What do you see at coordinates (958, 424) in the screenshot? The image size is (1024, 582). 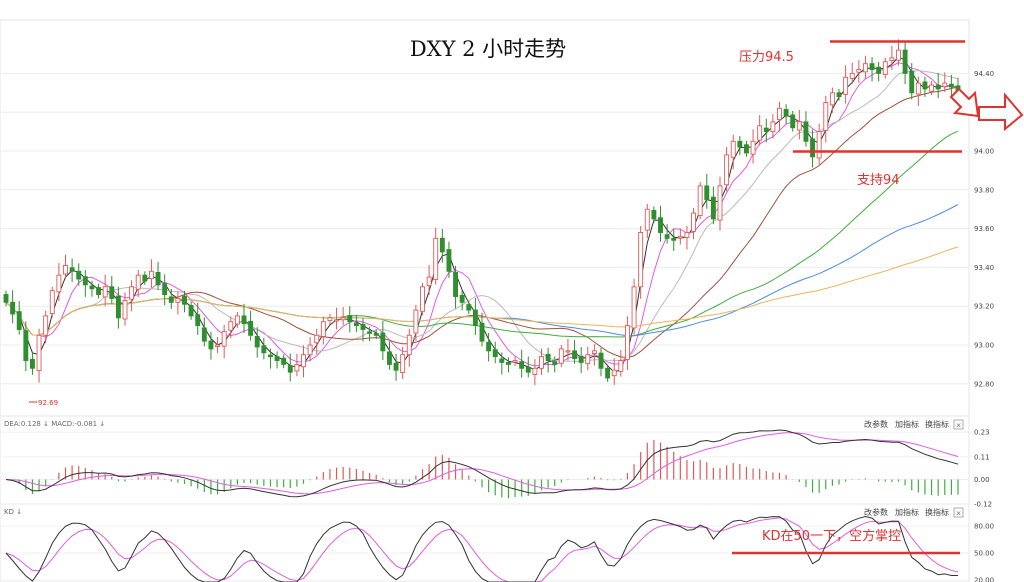 I see `macd-close-button` at bounding box center [958, 424].